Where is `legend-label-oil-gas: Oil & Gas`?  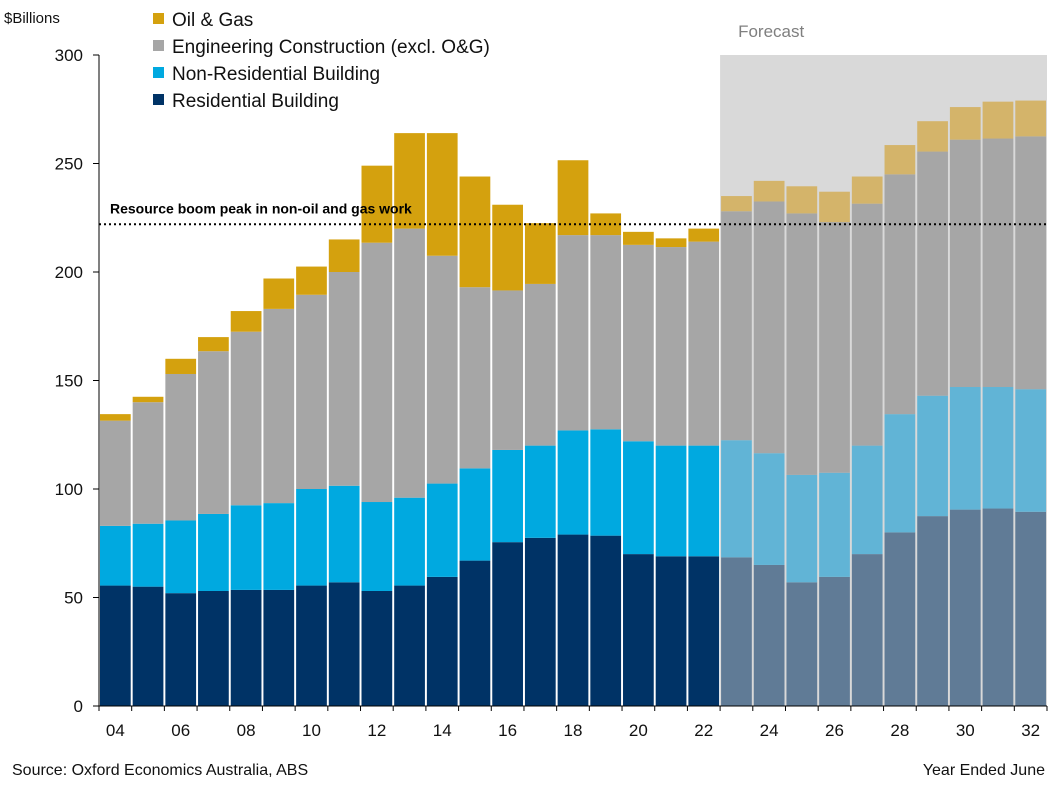 legend-label-oil-gas: Oil & Gas is located at coordinates (212, 20).